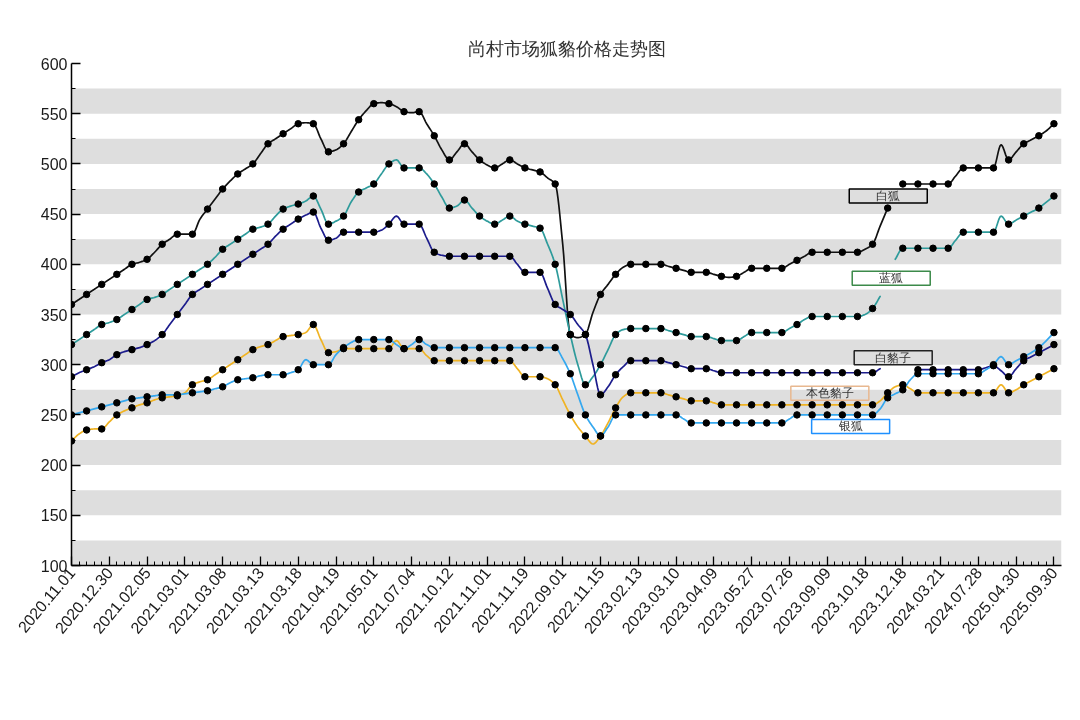  I want to click on y-tick-label: 550, so click(54, 114).